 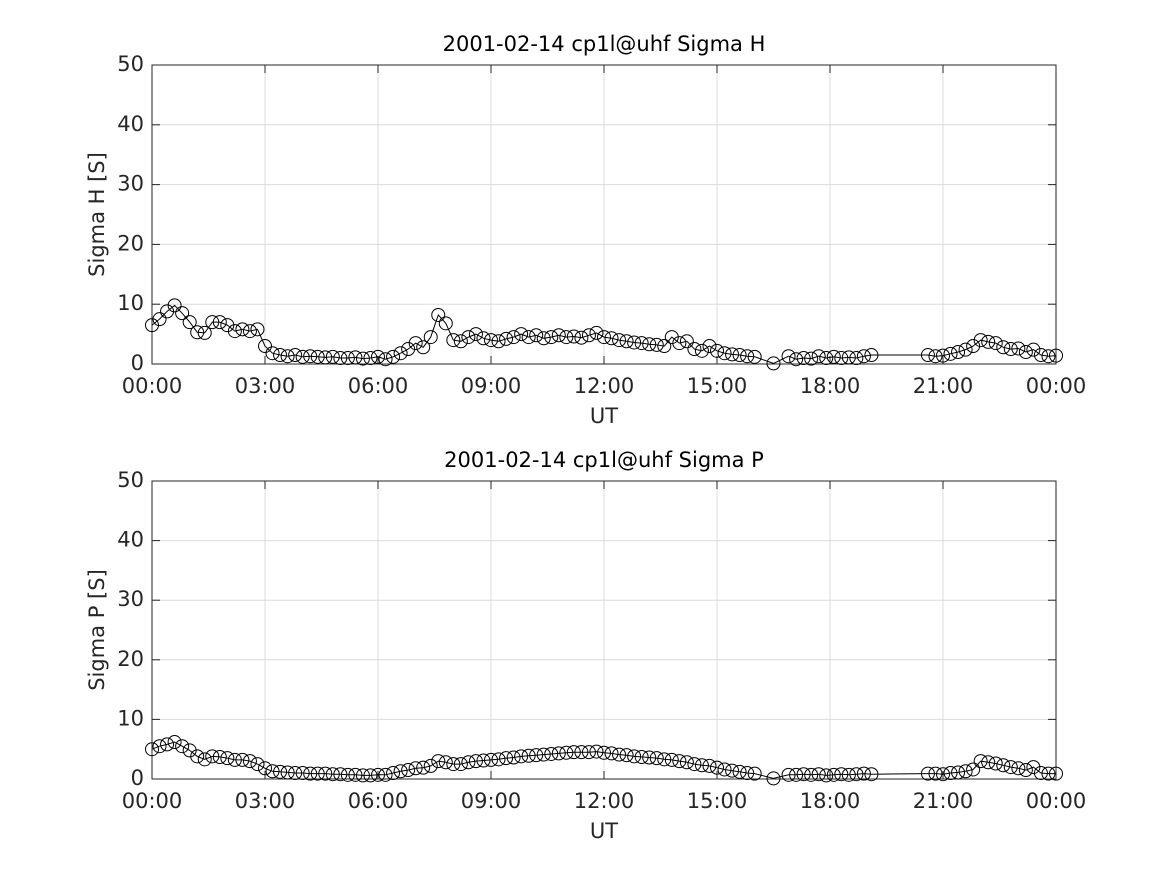 What do you see at coordinates (491, 386) in the screenshot?
I see `x-tick-label: 09:00` at bounding box center [491, 386].